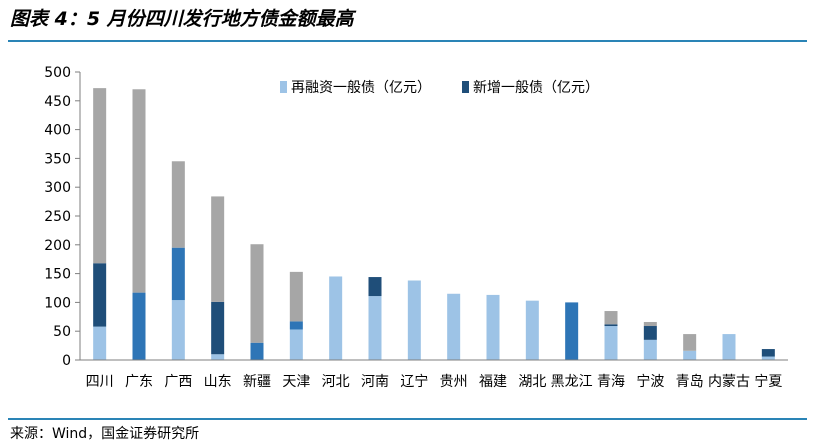  I want to click on y-tick-label: 0, so click(66, 361).